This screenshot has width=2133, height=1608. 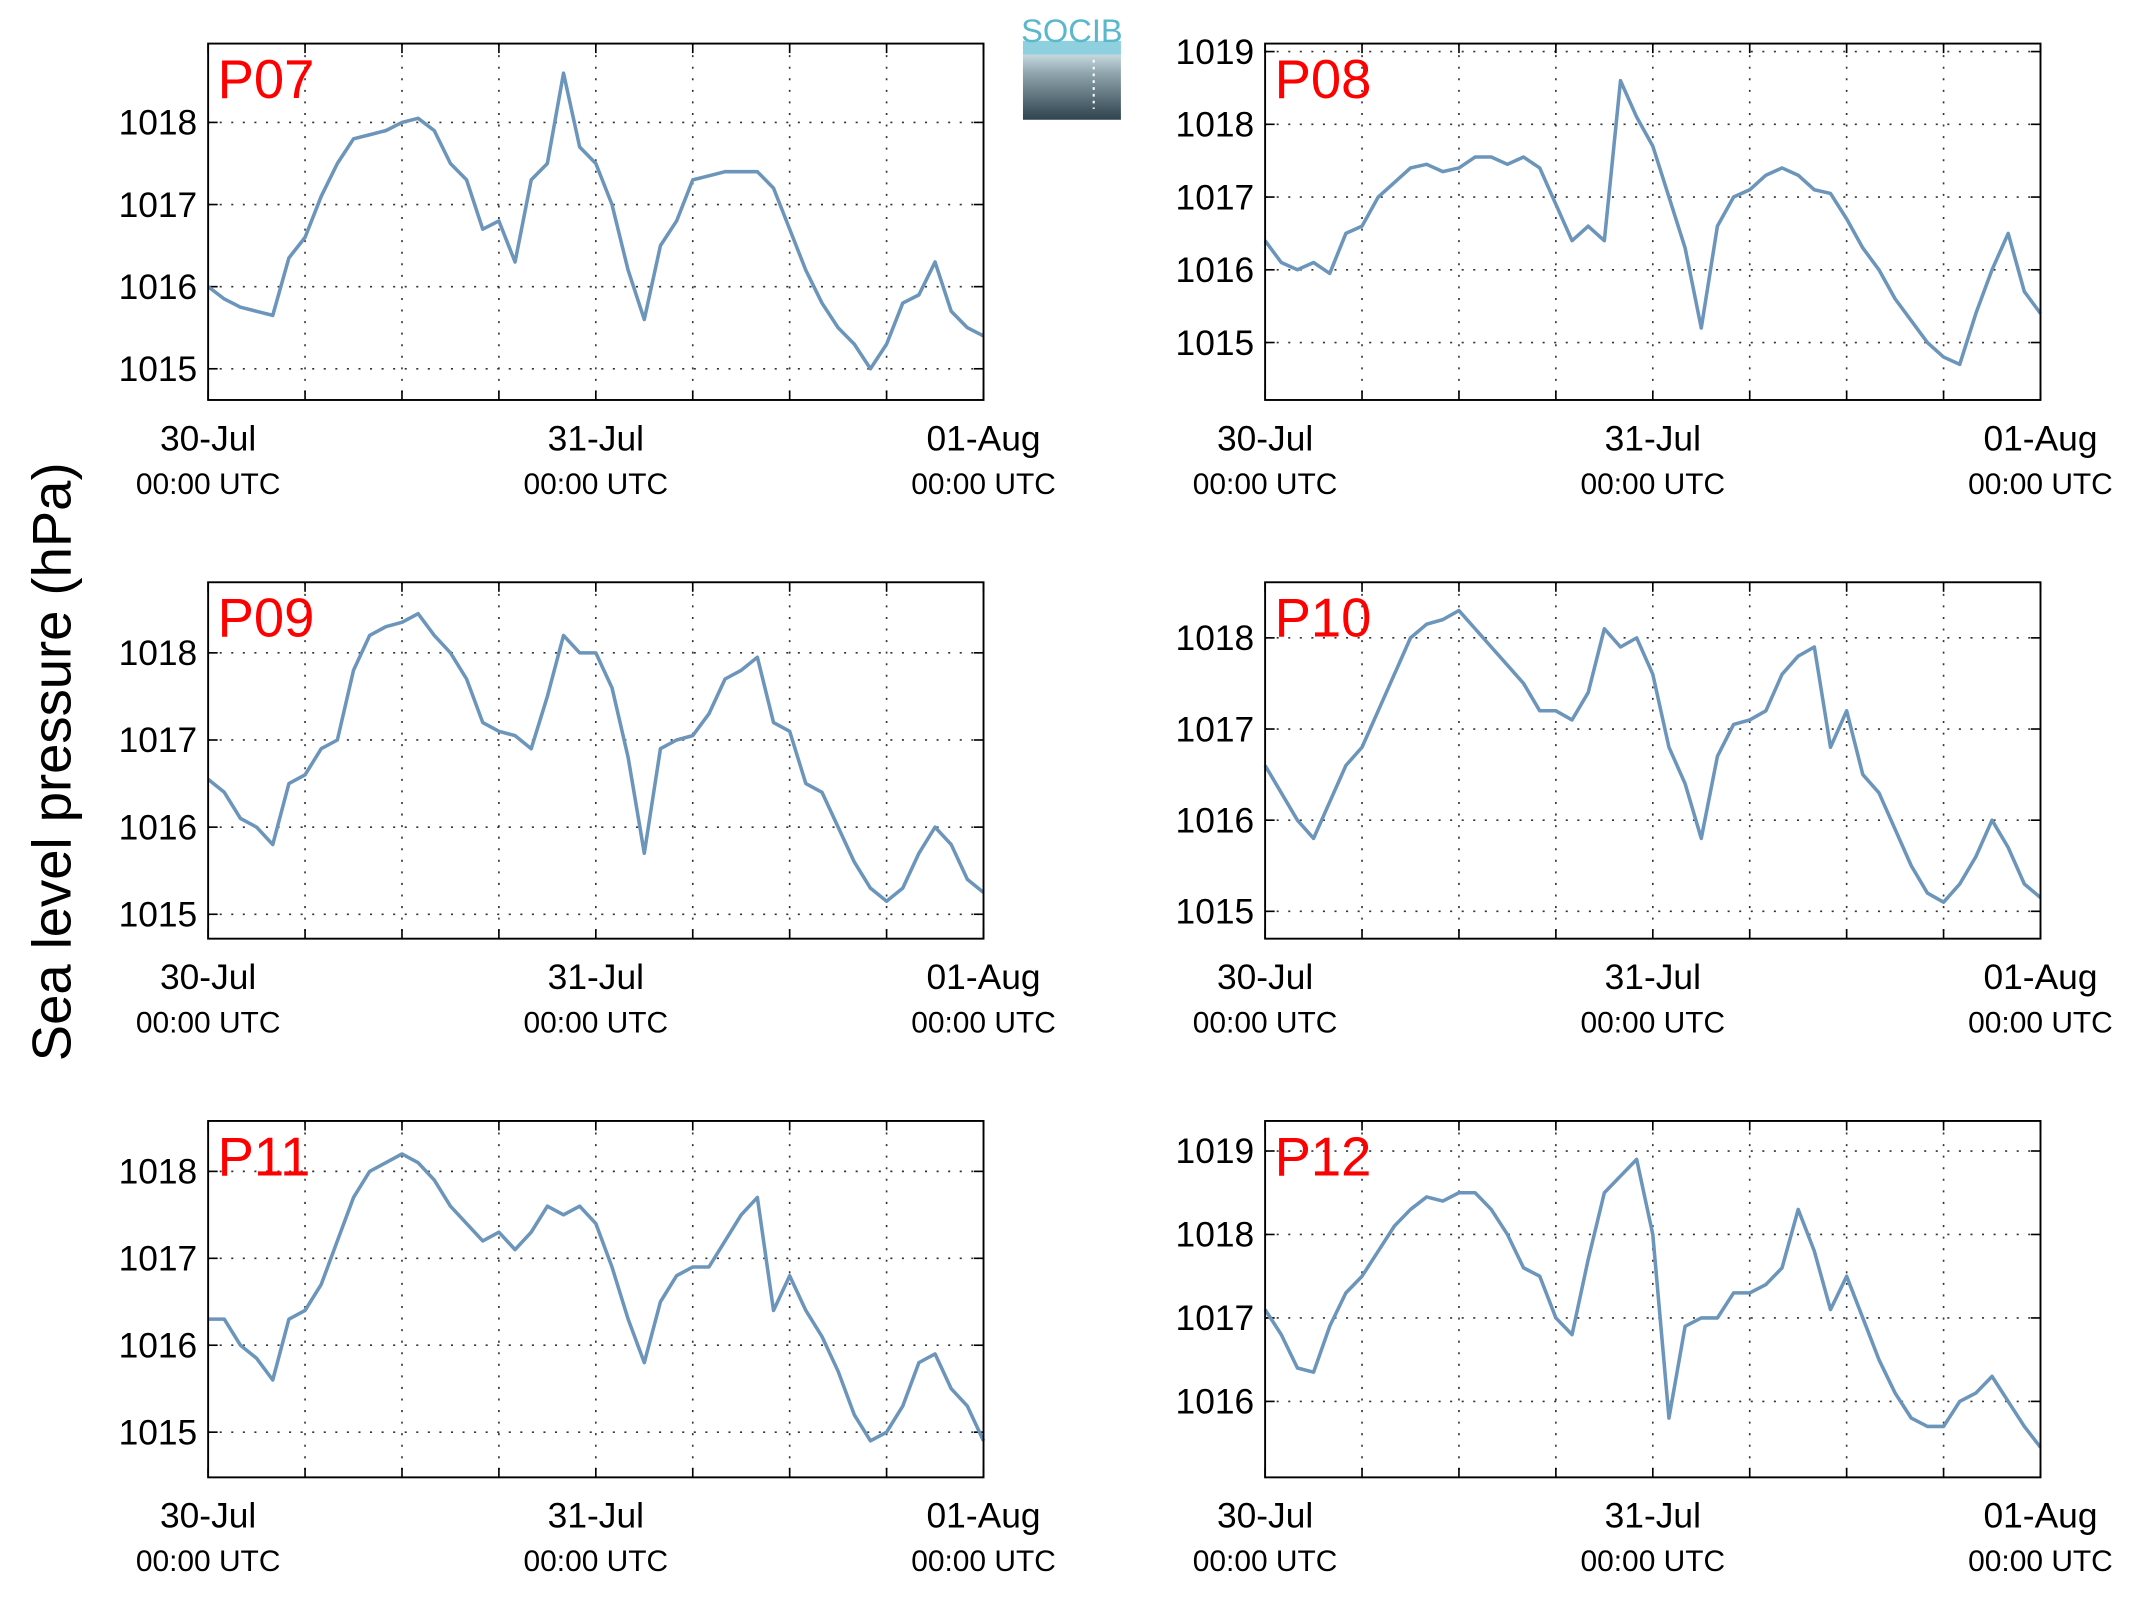 I want to click on panel-title: P07, so click(x=266, y=79).